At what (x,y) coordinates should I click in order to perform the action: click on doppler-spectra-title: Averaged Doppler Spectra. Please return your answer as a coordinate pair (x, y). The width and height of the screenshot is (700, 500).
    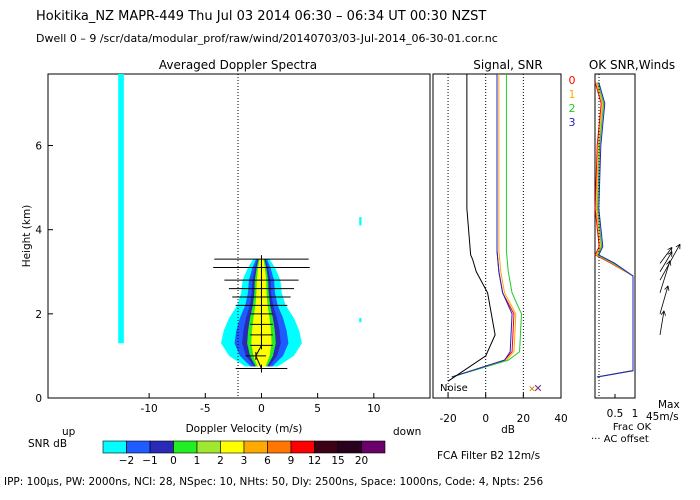
    Looking at the image, I should click on (238, 65).